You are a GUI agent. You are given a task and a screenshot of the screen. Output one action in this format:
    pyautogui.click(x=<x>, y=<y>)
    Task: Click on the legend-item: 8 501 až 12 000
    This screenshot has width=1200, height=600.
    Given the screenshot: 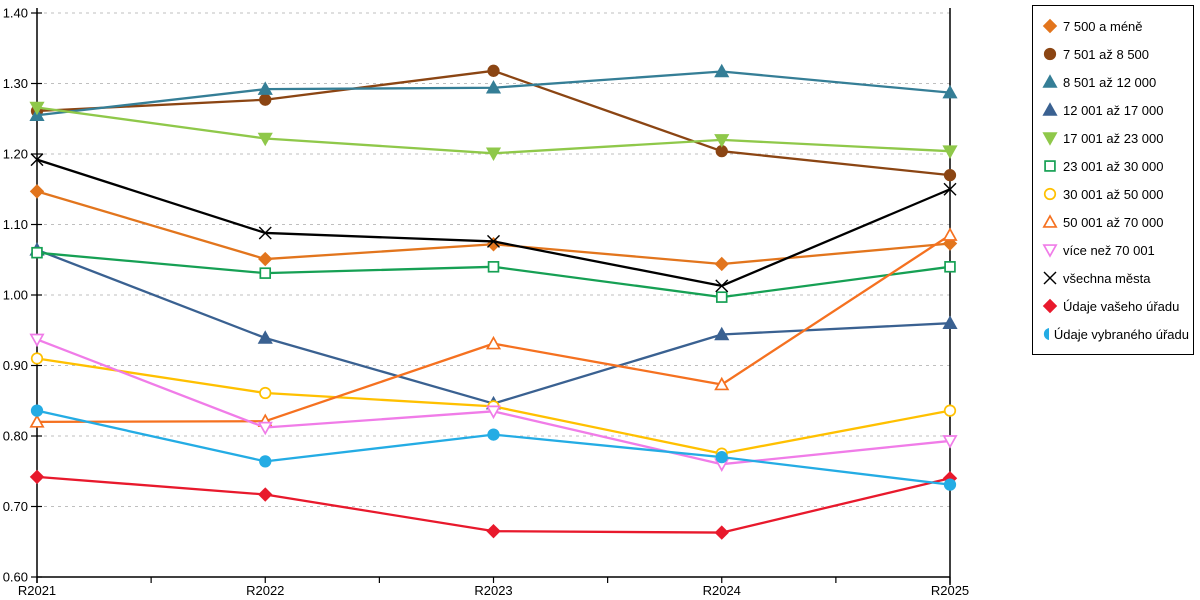 What is the action you would take?
    pyautogui.click(x=1115, y=82)
    